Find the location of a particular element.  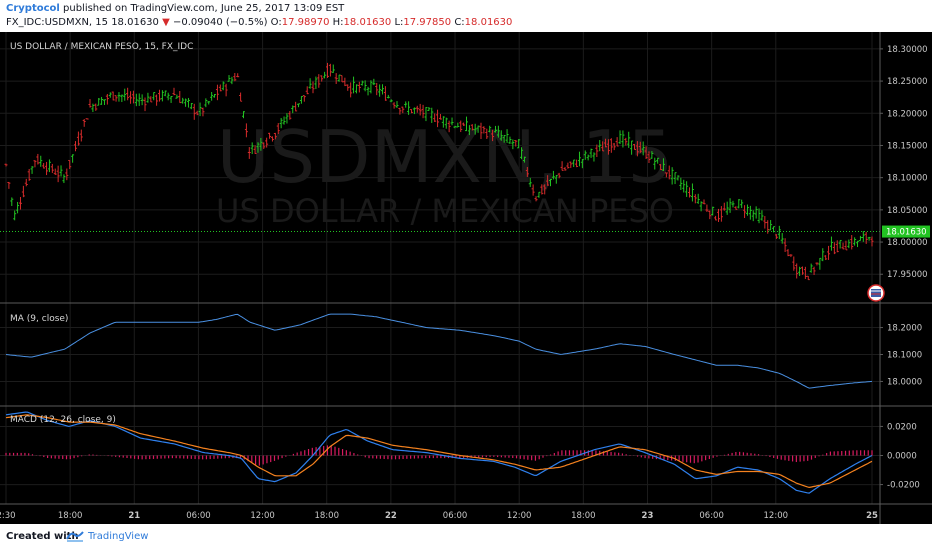

macd-line is located at coordinates (439, 452).